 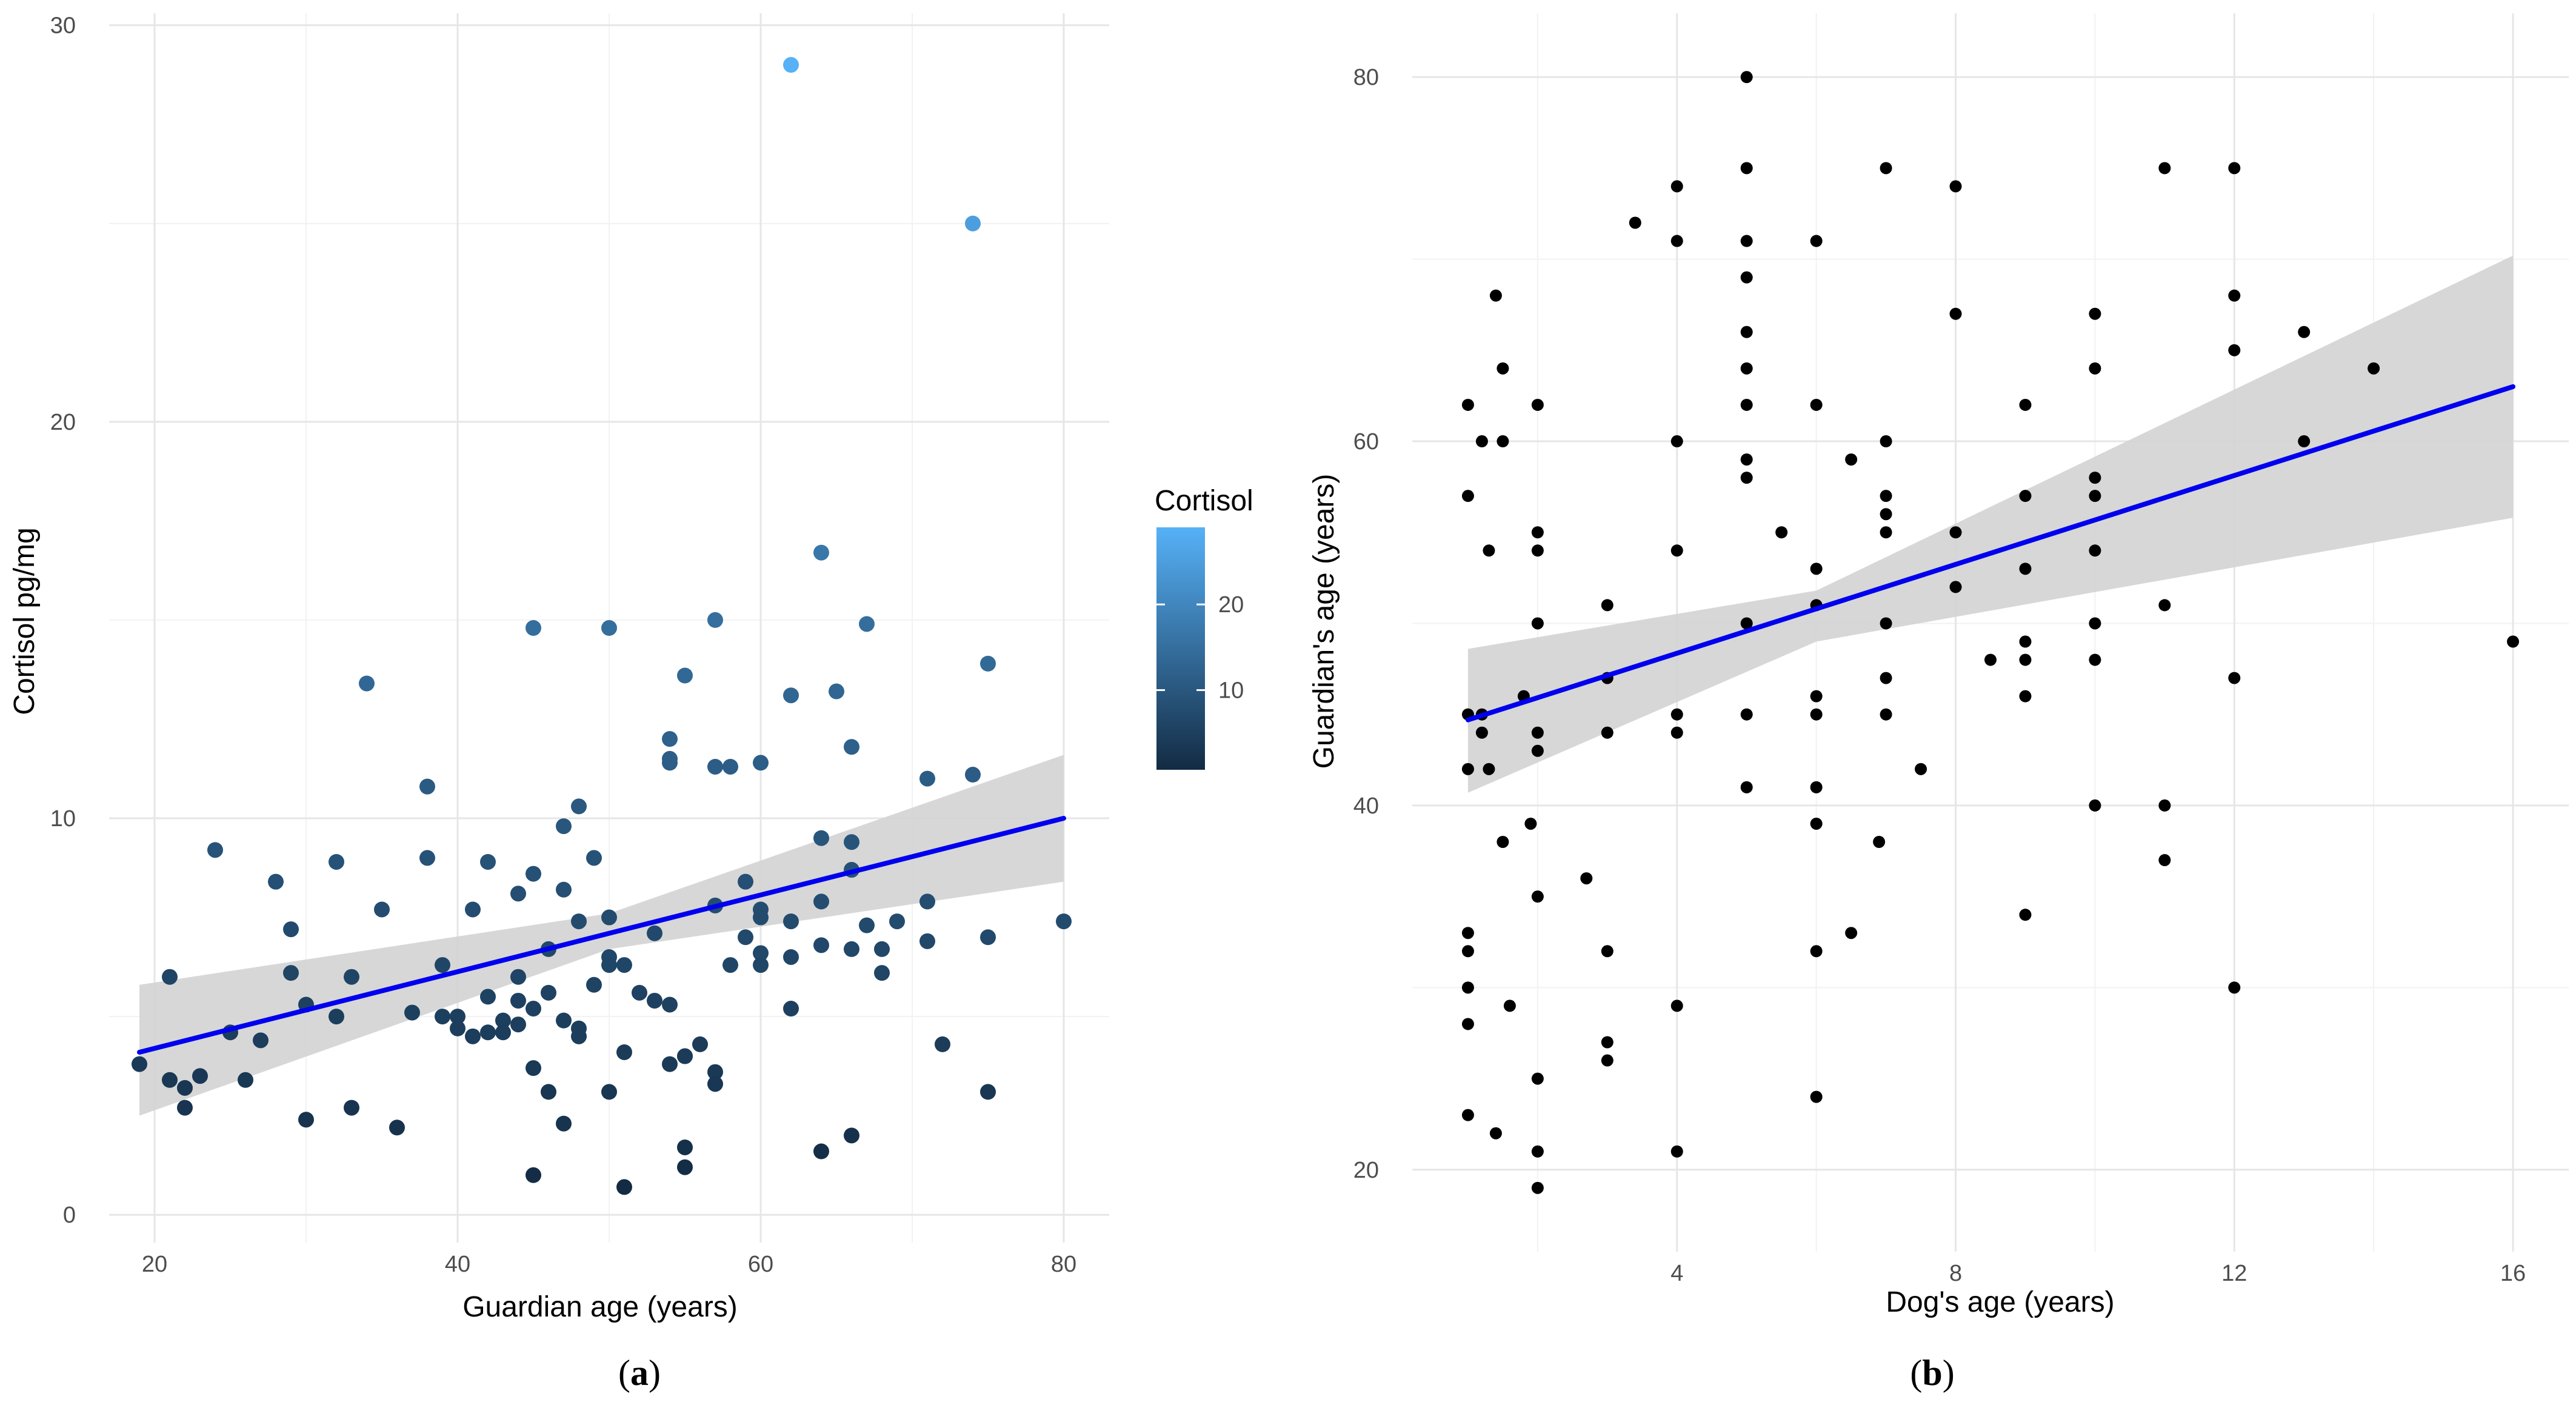 I want to click on y-tick-label: 60, so click(x=1366, y=442).